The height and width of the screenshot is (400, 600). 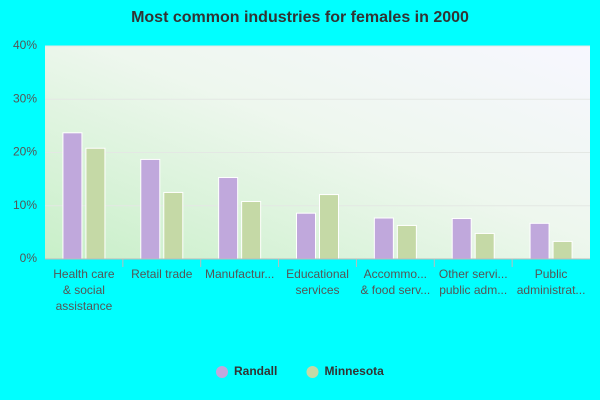 I want to click on x-tick-label: Educational services, so click(x=317, y=282).